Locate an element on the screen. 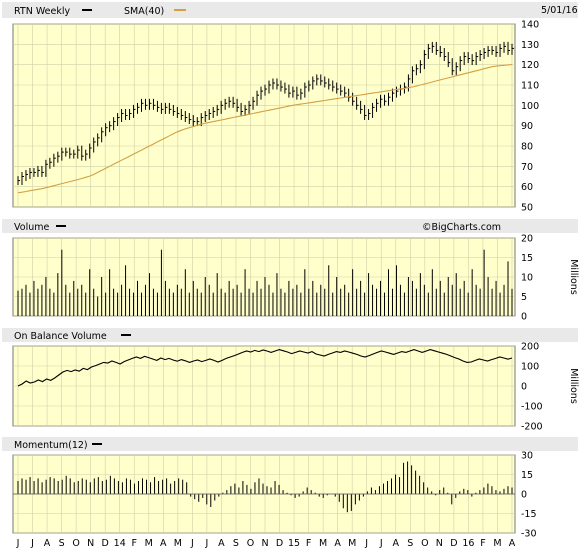  y-tick-label: 200 is located at coordinates (530, 347).